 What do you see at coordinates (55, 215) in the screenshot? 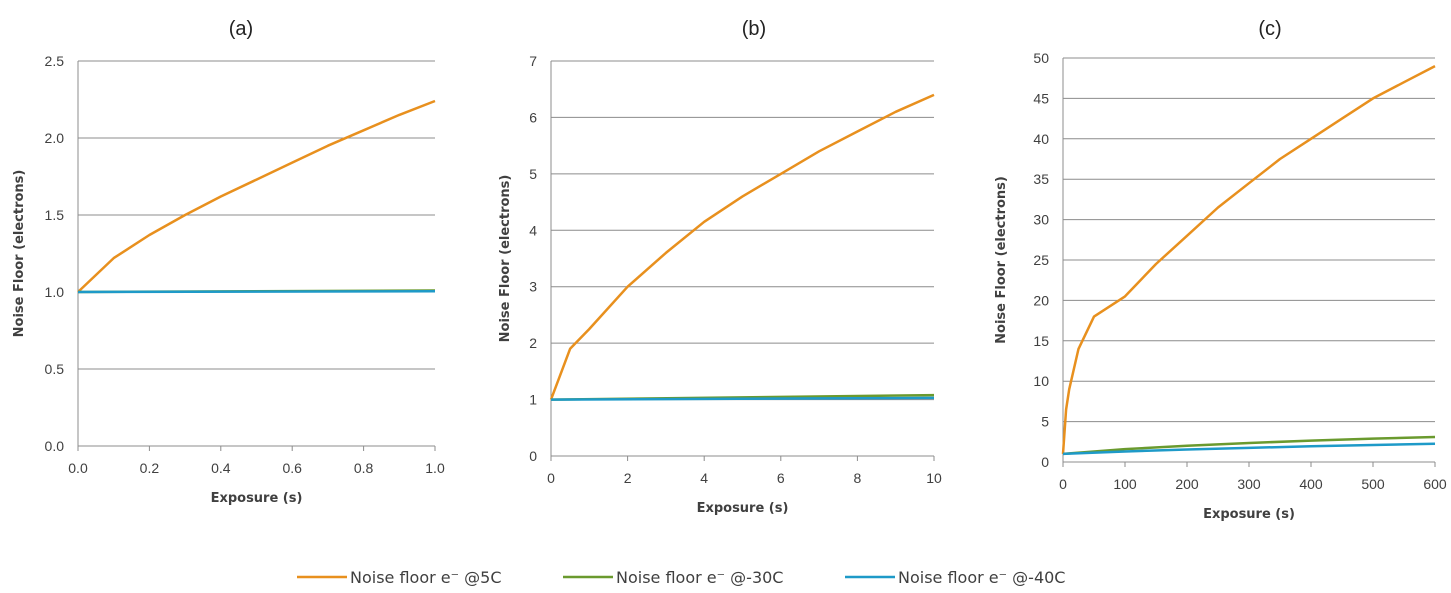
I see `y-tick-label: 1.5` at bounding box center [55, 215].